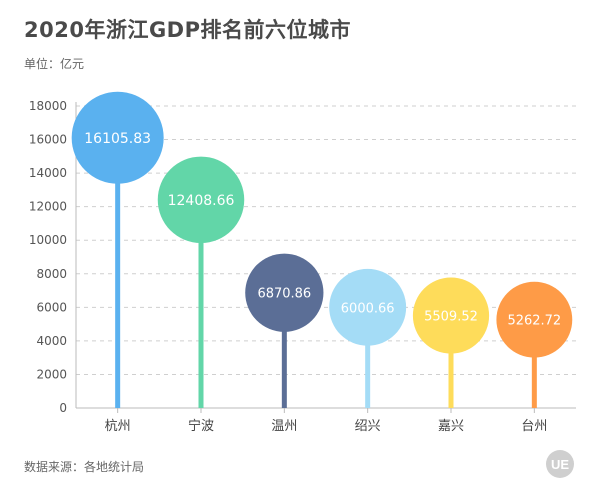 Image resolution: width=600 pixels, height=496 pixels. I want to click on y-tick-label: 18000, so click(48, 106).